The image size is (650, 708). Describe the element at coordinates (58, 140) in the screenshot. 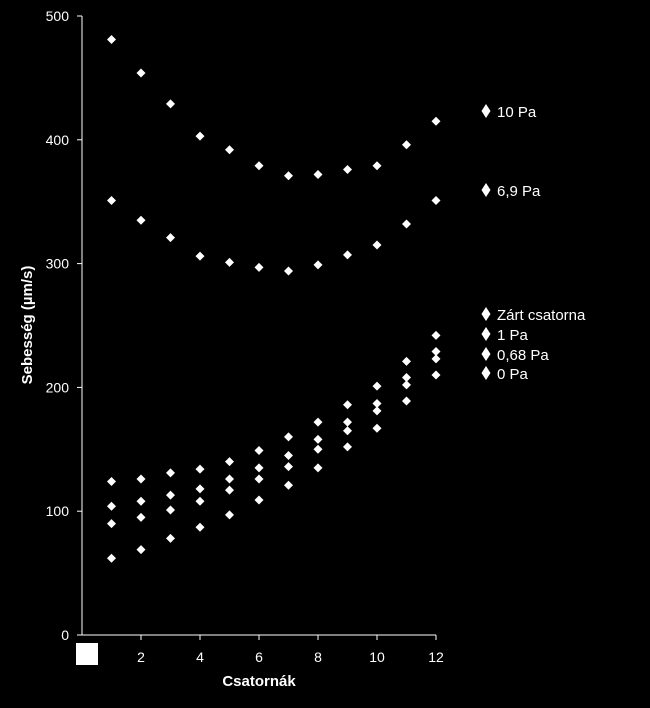

I see `y-tick-label: 400` at that location.